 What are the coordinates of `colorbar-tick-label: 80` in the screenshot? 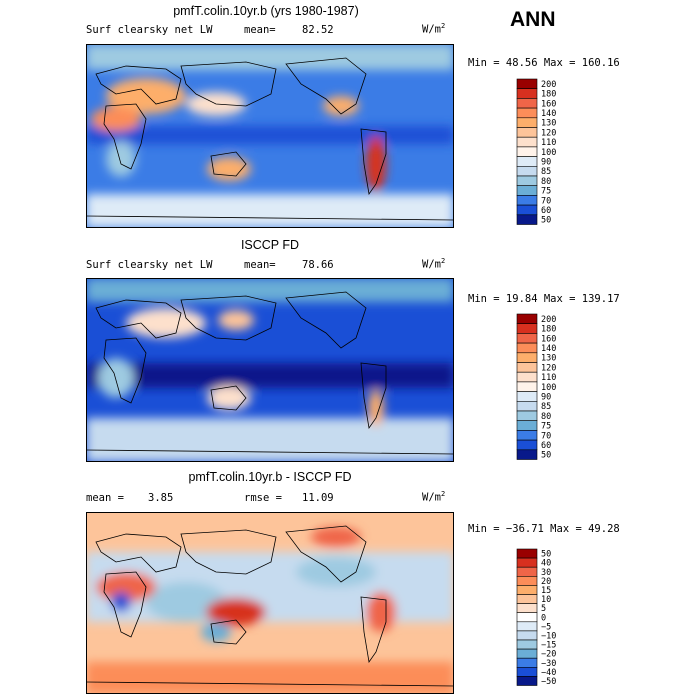 It's located at (546, 417).